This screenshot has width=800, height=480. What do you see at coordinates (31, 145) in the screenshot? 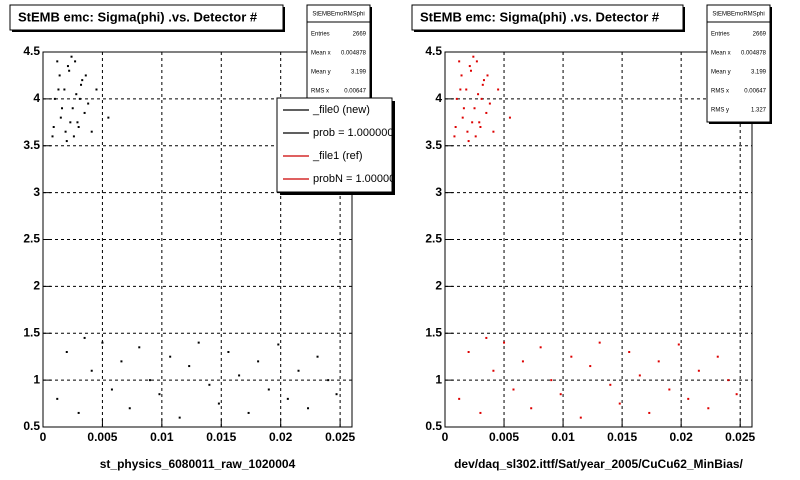
I see `y-tick-label: 3.5` at bounding box center [31, 145].